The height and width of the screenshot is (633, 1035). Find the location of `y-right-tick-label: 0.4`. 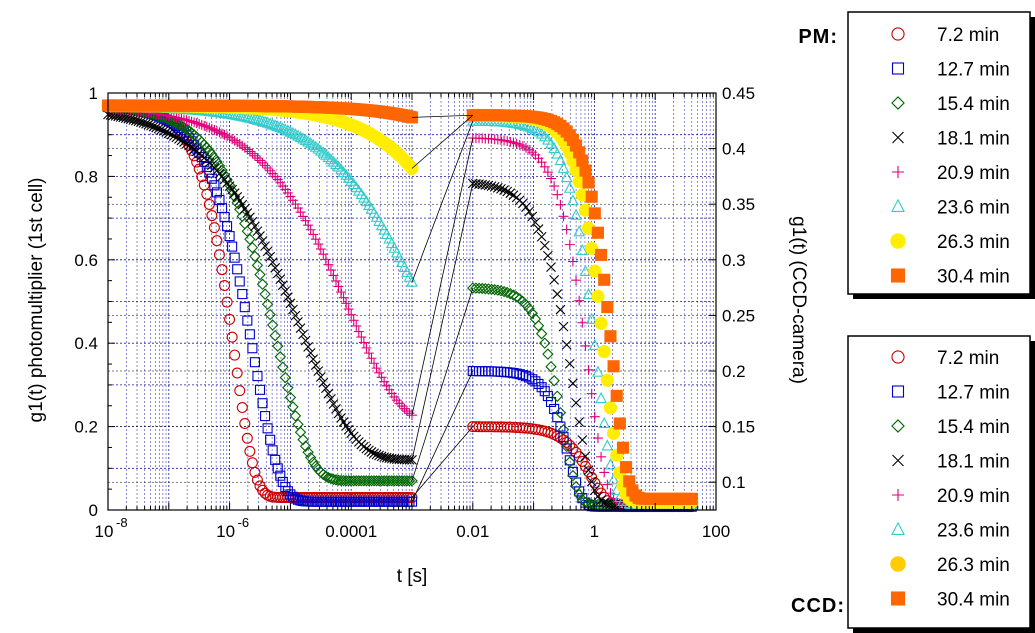

y-right-tick-label: 0.4 is located at coordinates (734, 149).